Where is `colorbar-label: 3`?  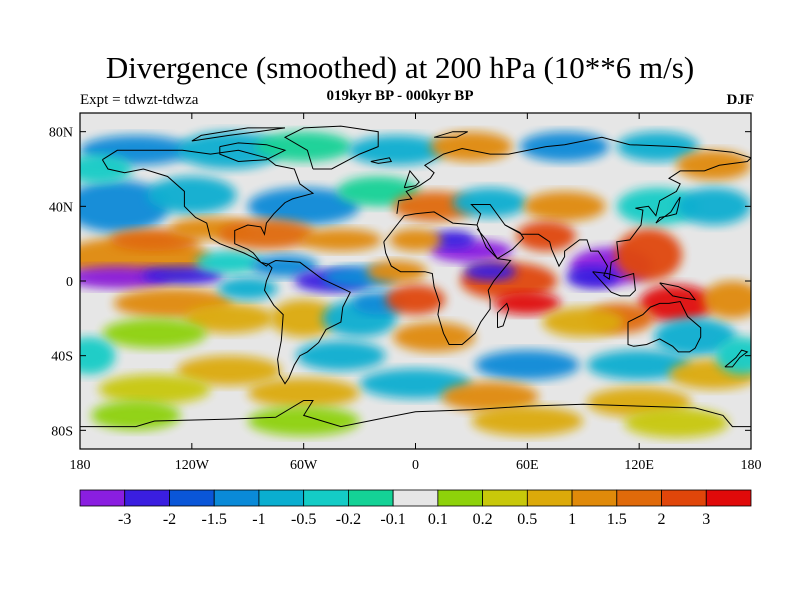 colorbar-label: 3 is located at coordinates (706, 519).